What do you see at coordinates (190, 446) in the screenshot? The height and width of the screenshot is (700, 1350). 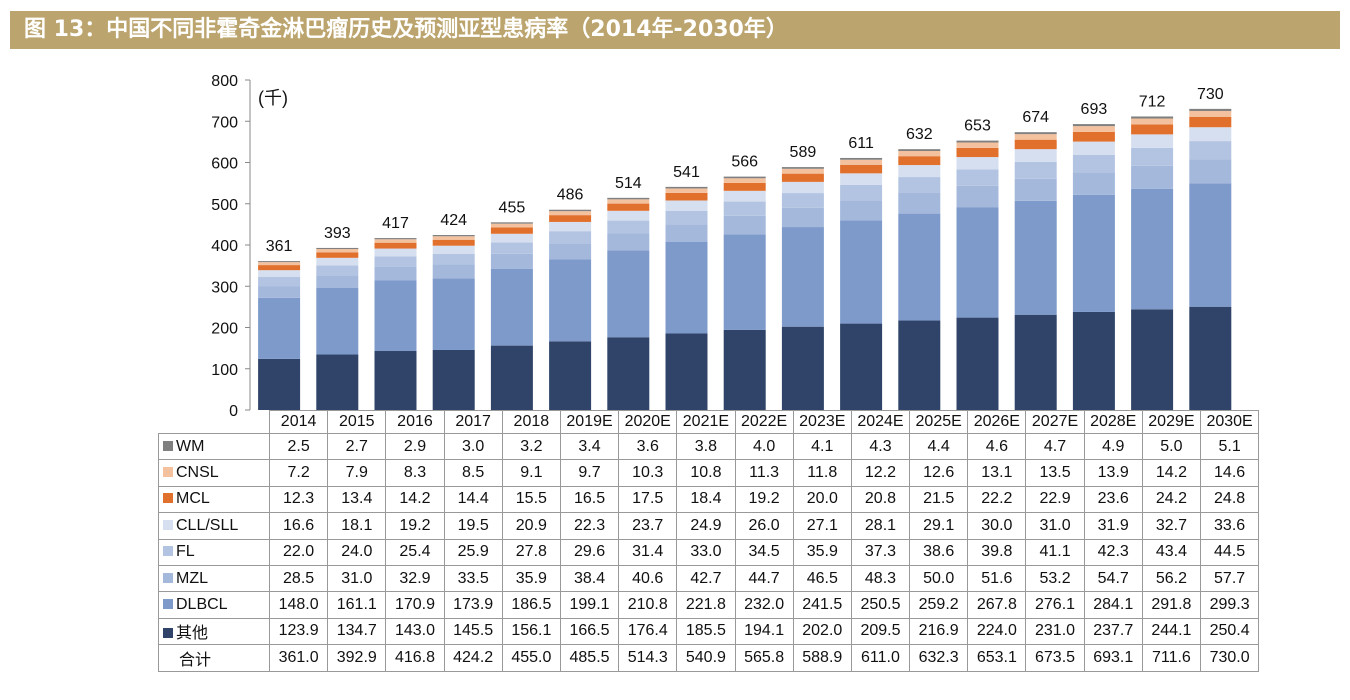 I see `legend-label: WM` at bounding box center [190, 446].